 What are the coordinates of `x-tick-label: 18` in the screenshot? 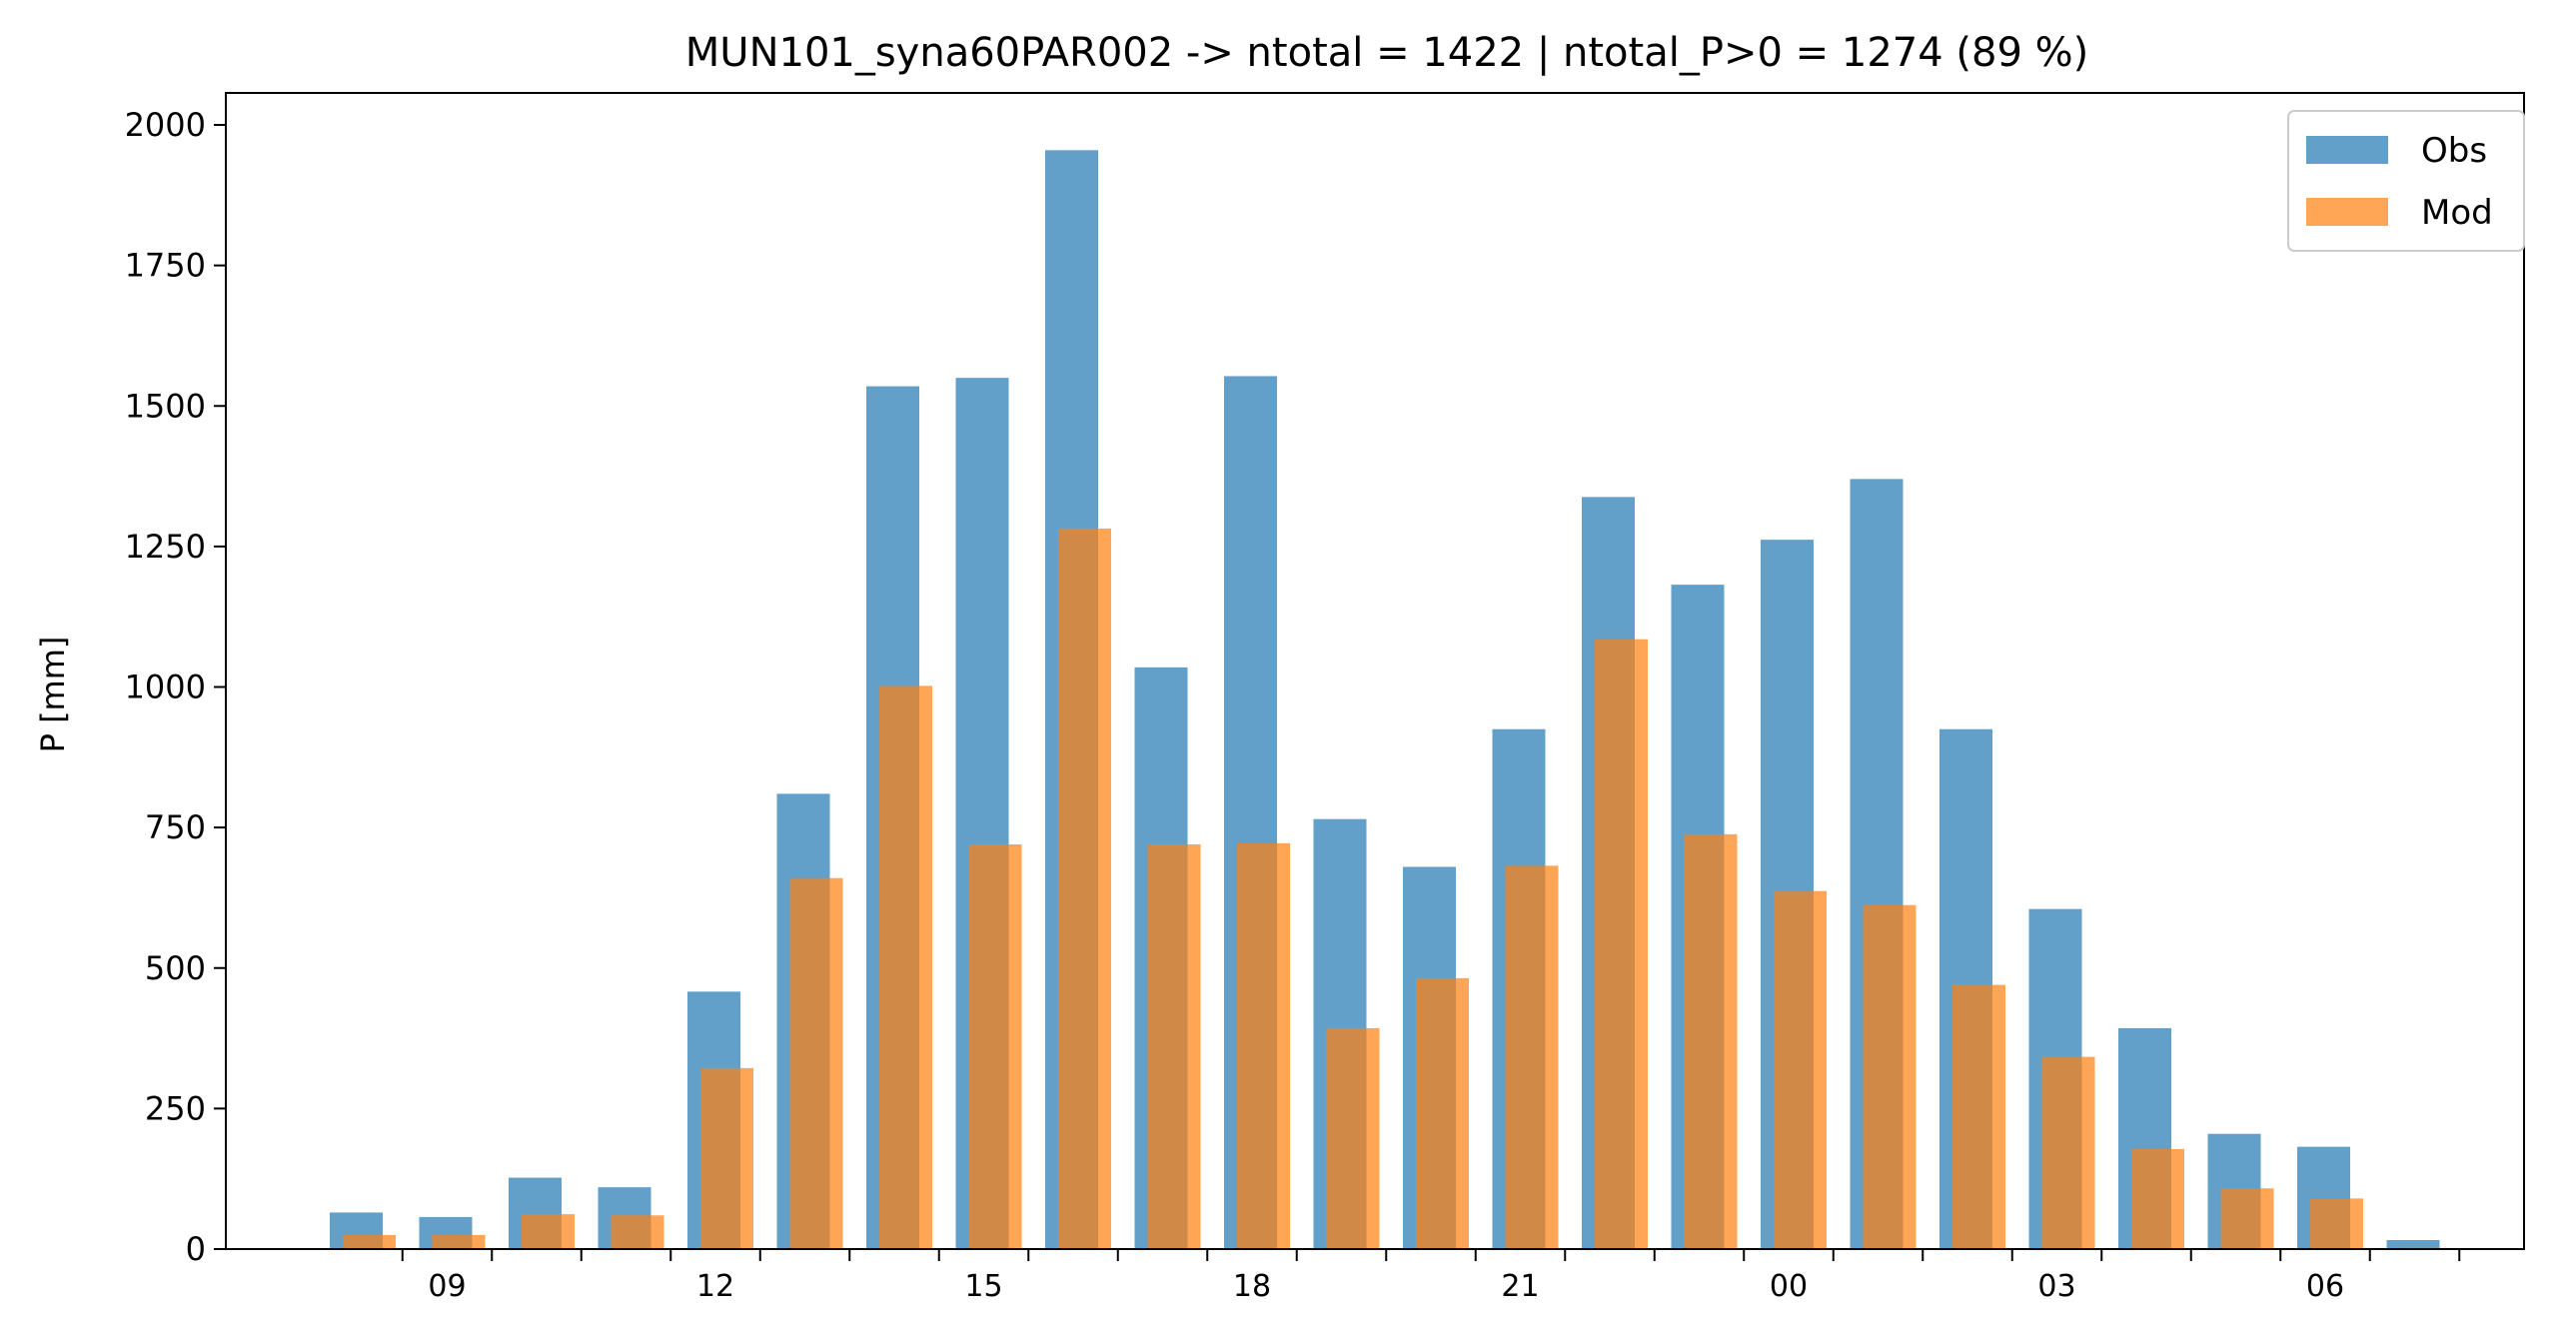 It's located at (1252, 1286).